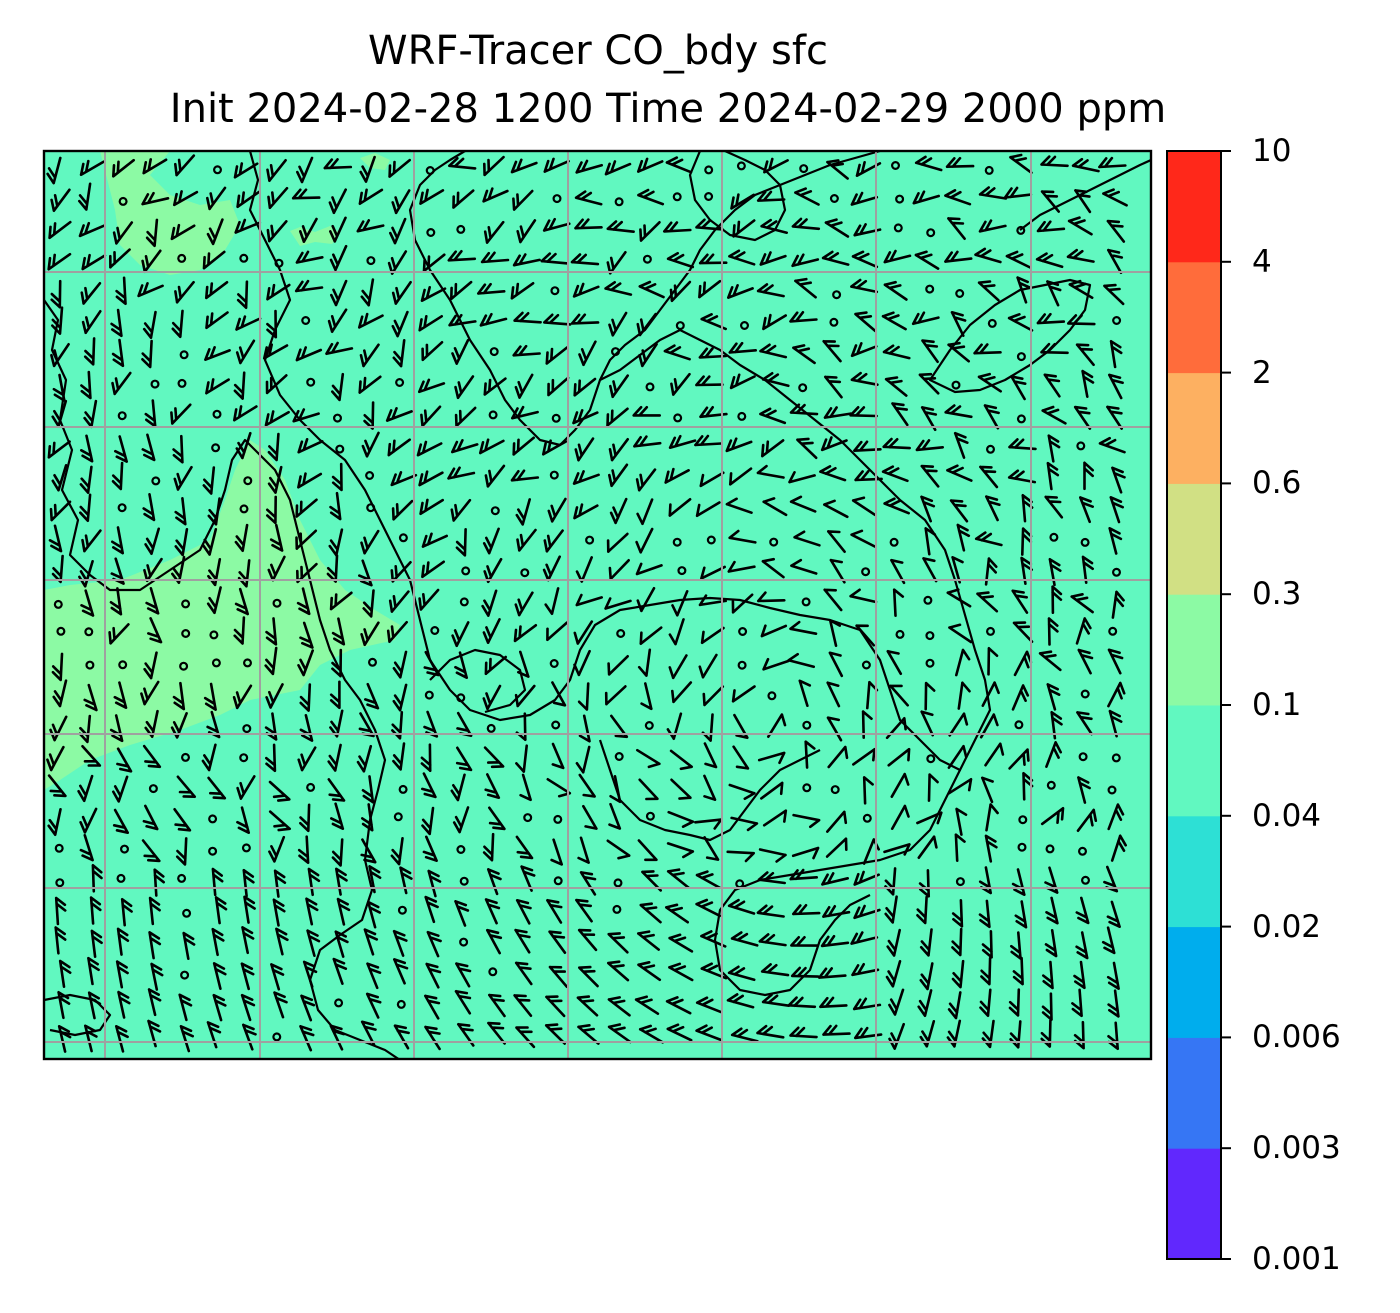 The width and height of the screenshot is (1400, 1313). What do you see at coordinates (375, 161) in the screenshot?
I see `high-co-region-north2` at bounding box center [375, 161].